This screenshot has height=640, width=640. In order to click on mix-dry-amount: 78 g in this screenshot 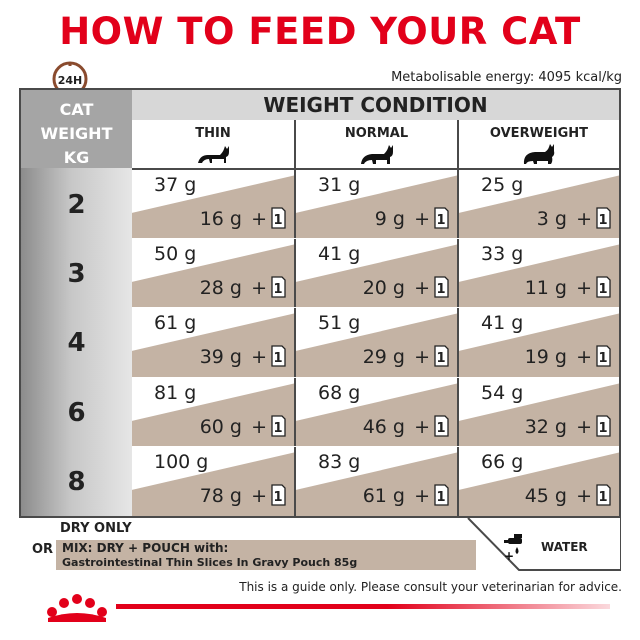, I will do `click(220, 495)`.